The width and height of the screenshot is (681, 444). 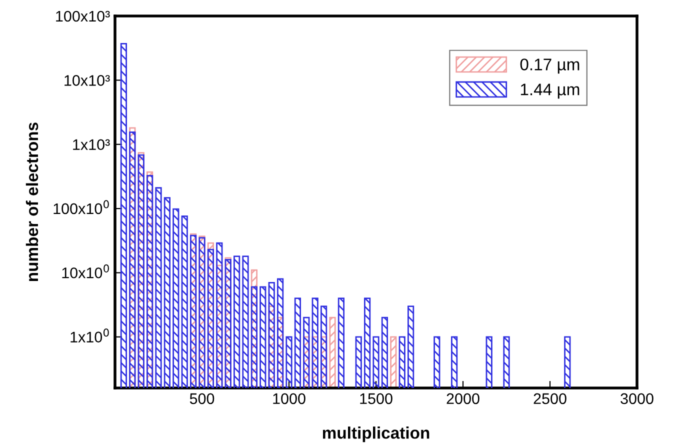 What do you see at coordinates (376, 434) in the screenshot?
I see `x-axis-title: multiplication` at bounding box center [376, 434].